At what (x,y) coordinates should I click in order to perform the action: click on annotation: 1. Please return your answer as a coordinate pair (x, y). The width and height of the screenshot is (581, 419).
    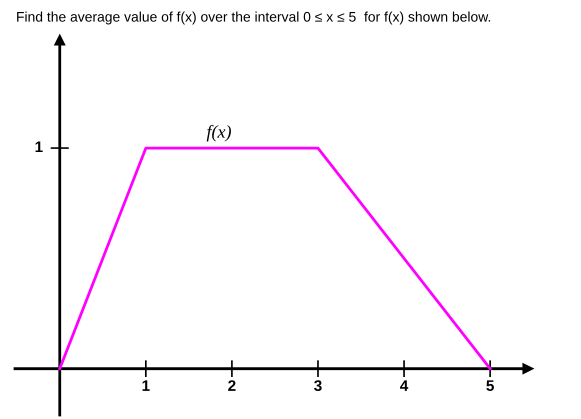
    Looking at the image, I should click on (39, 147).